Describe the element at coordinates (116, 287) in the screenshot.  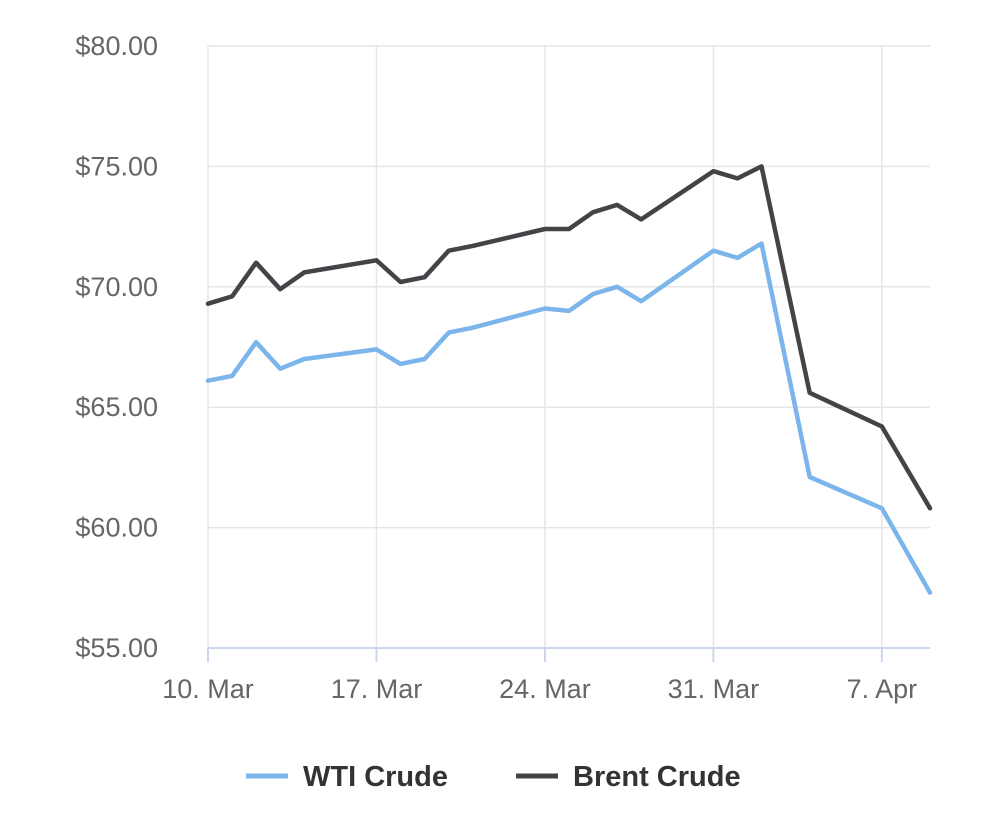
I see `y-tick-label: $70.00` at that location.